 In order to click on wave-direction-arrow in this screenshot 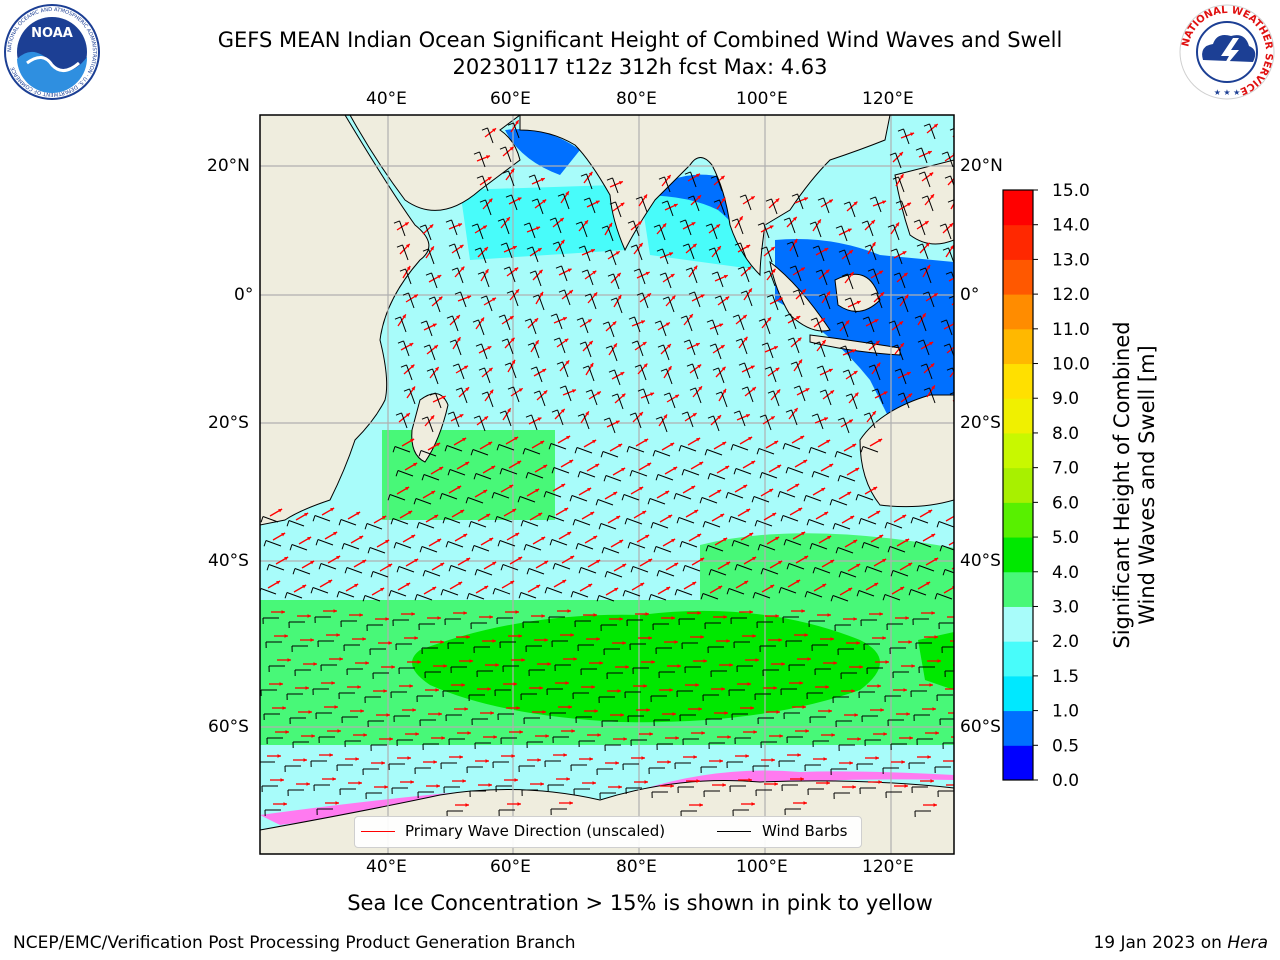, I will do `click(949, 518)`.